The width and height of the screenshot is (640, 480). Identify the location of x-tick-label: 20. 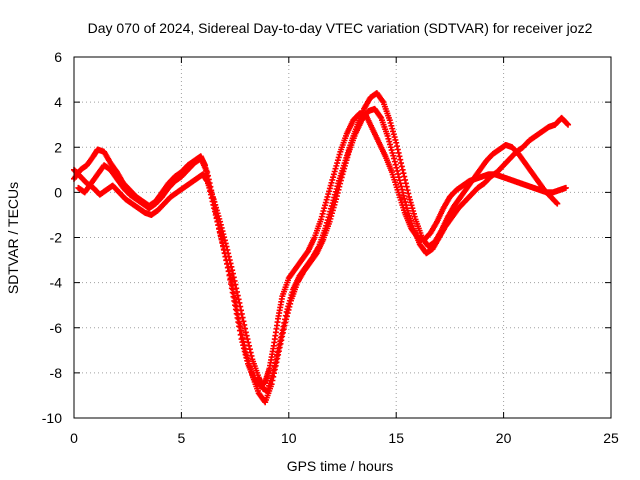
(504, 438).